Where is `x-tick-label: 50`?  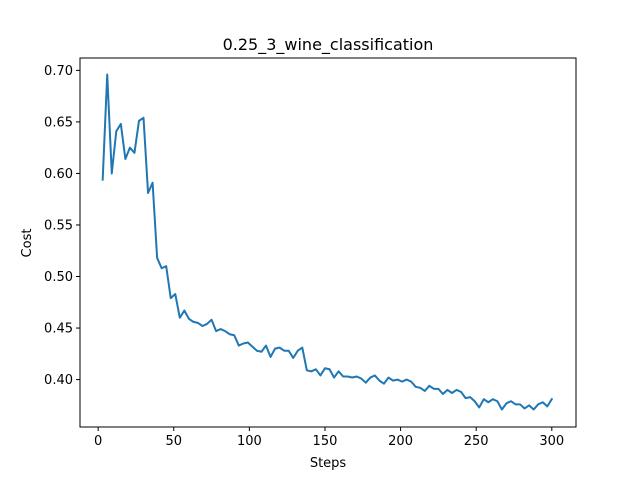
x-tick-label: 50 is located at coordinates (173, 441).